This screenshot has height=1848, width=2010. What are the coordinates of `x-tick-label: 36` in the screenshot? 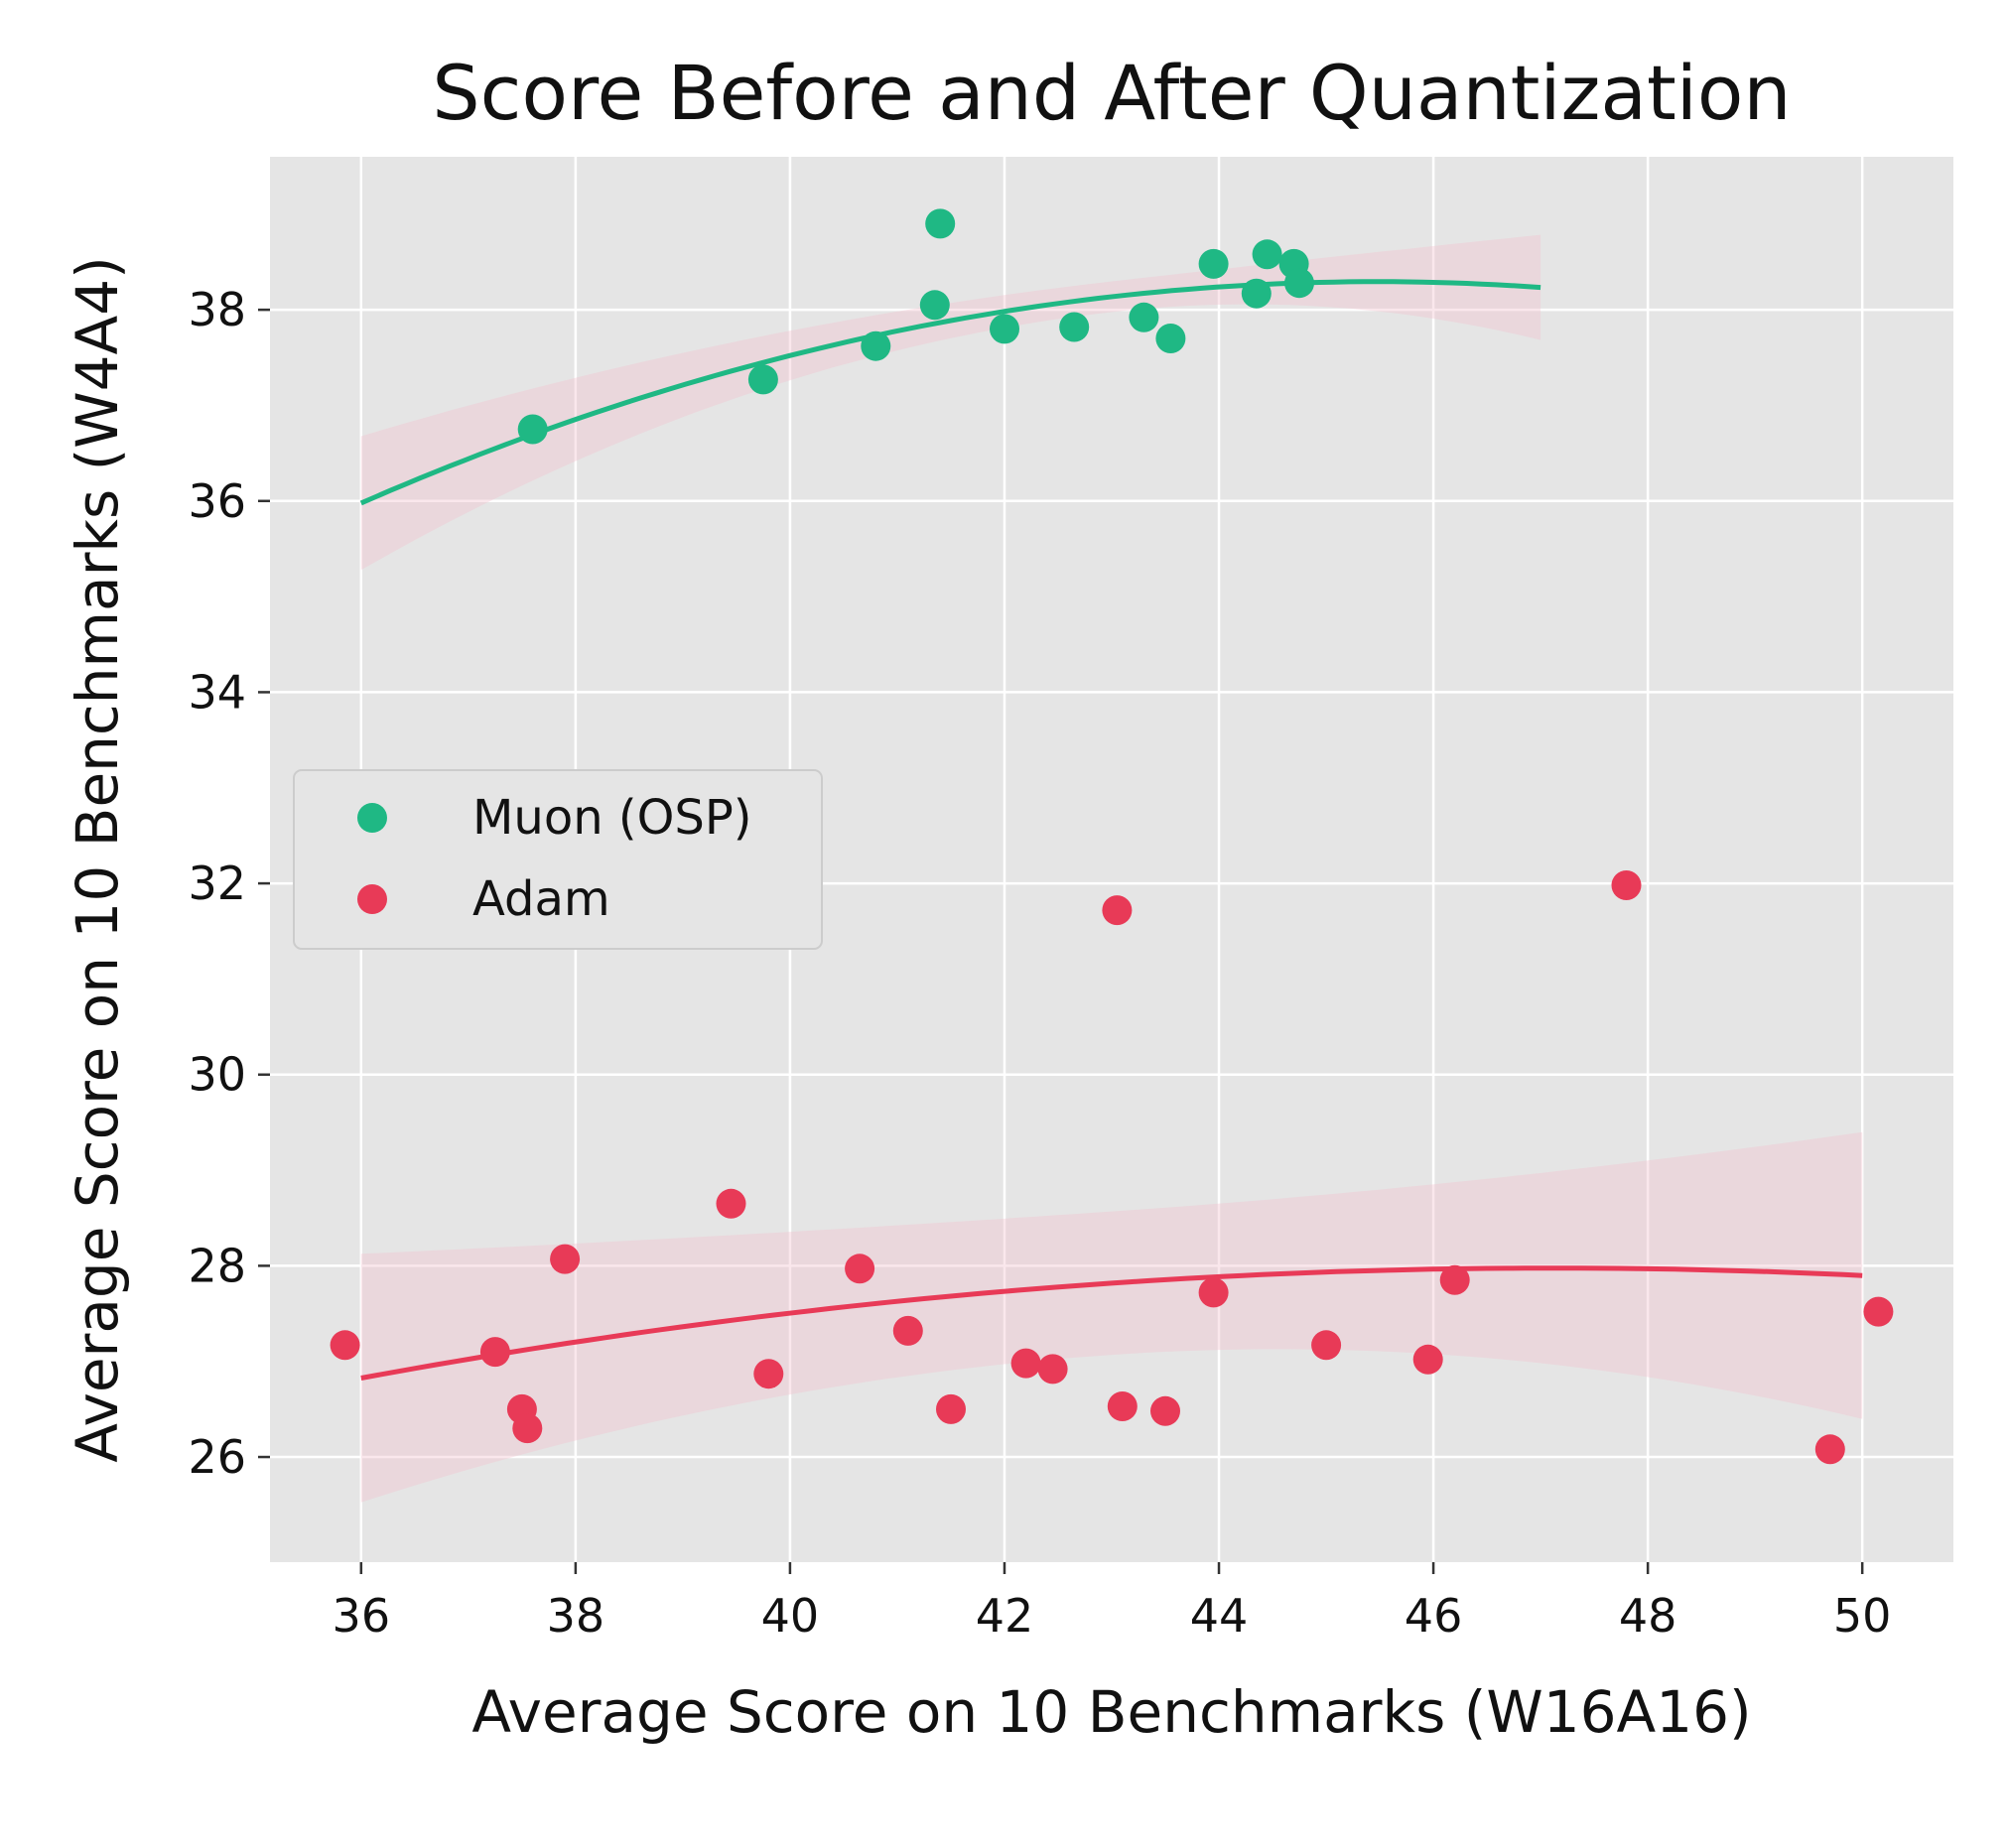 It's located at (362, 1616).